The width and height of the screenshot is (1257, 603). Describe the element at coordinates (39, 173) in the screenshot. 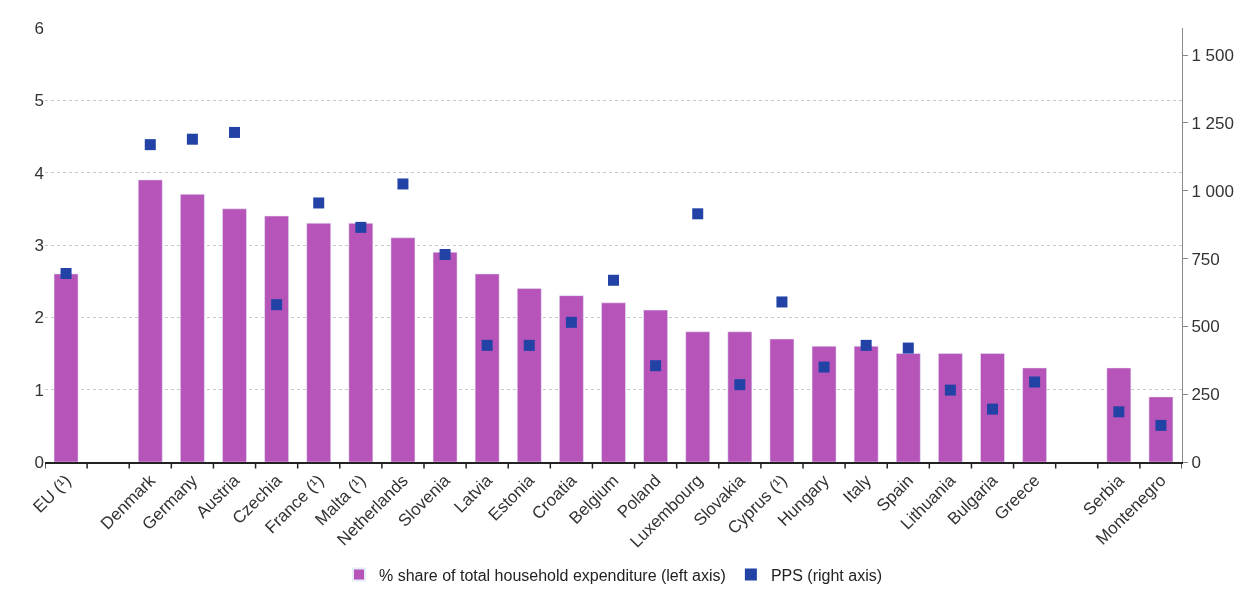

I see `y-tick-label: 4` at that location.